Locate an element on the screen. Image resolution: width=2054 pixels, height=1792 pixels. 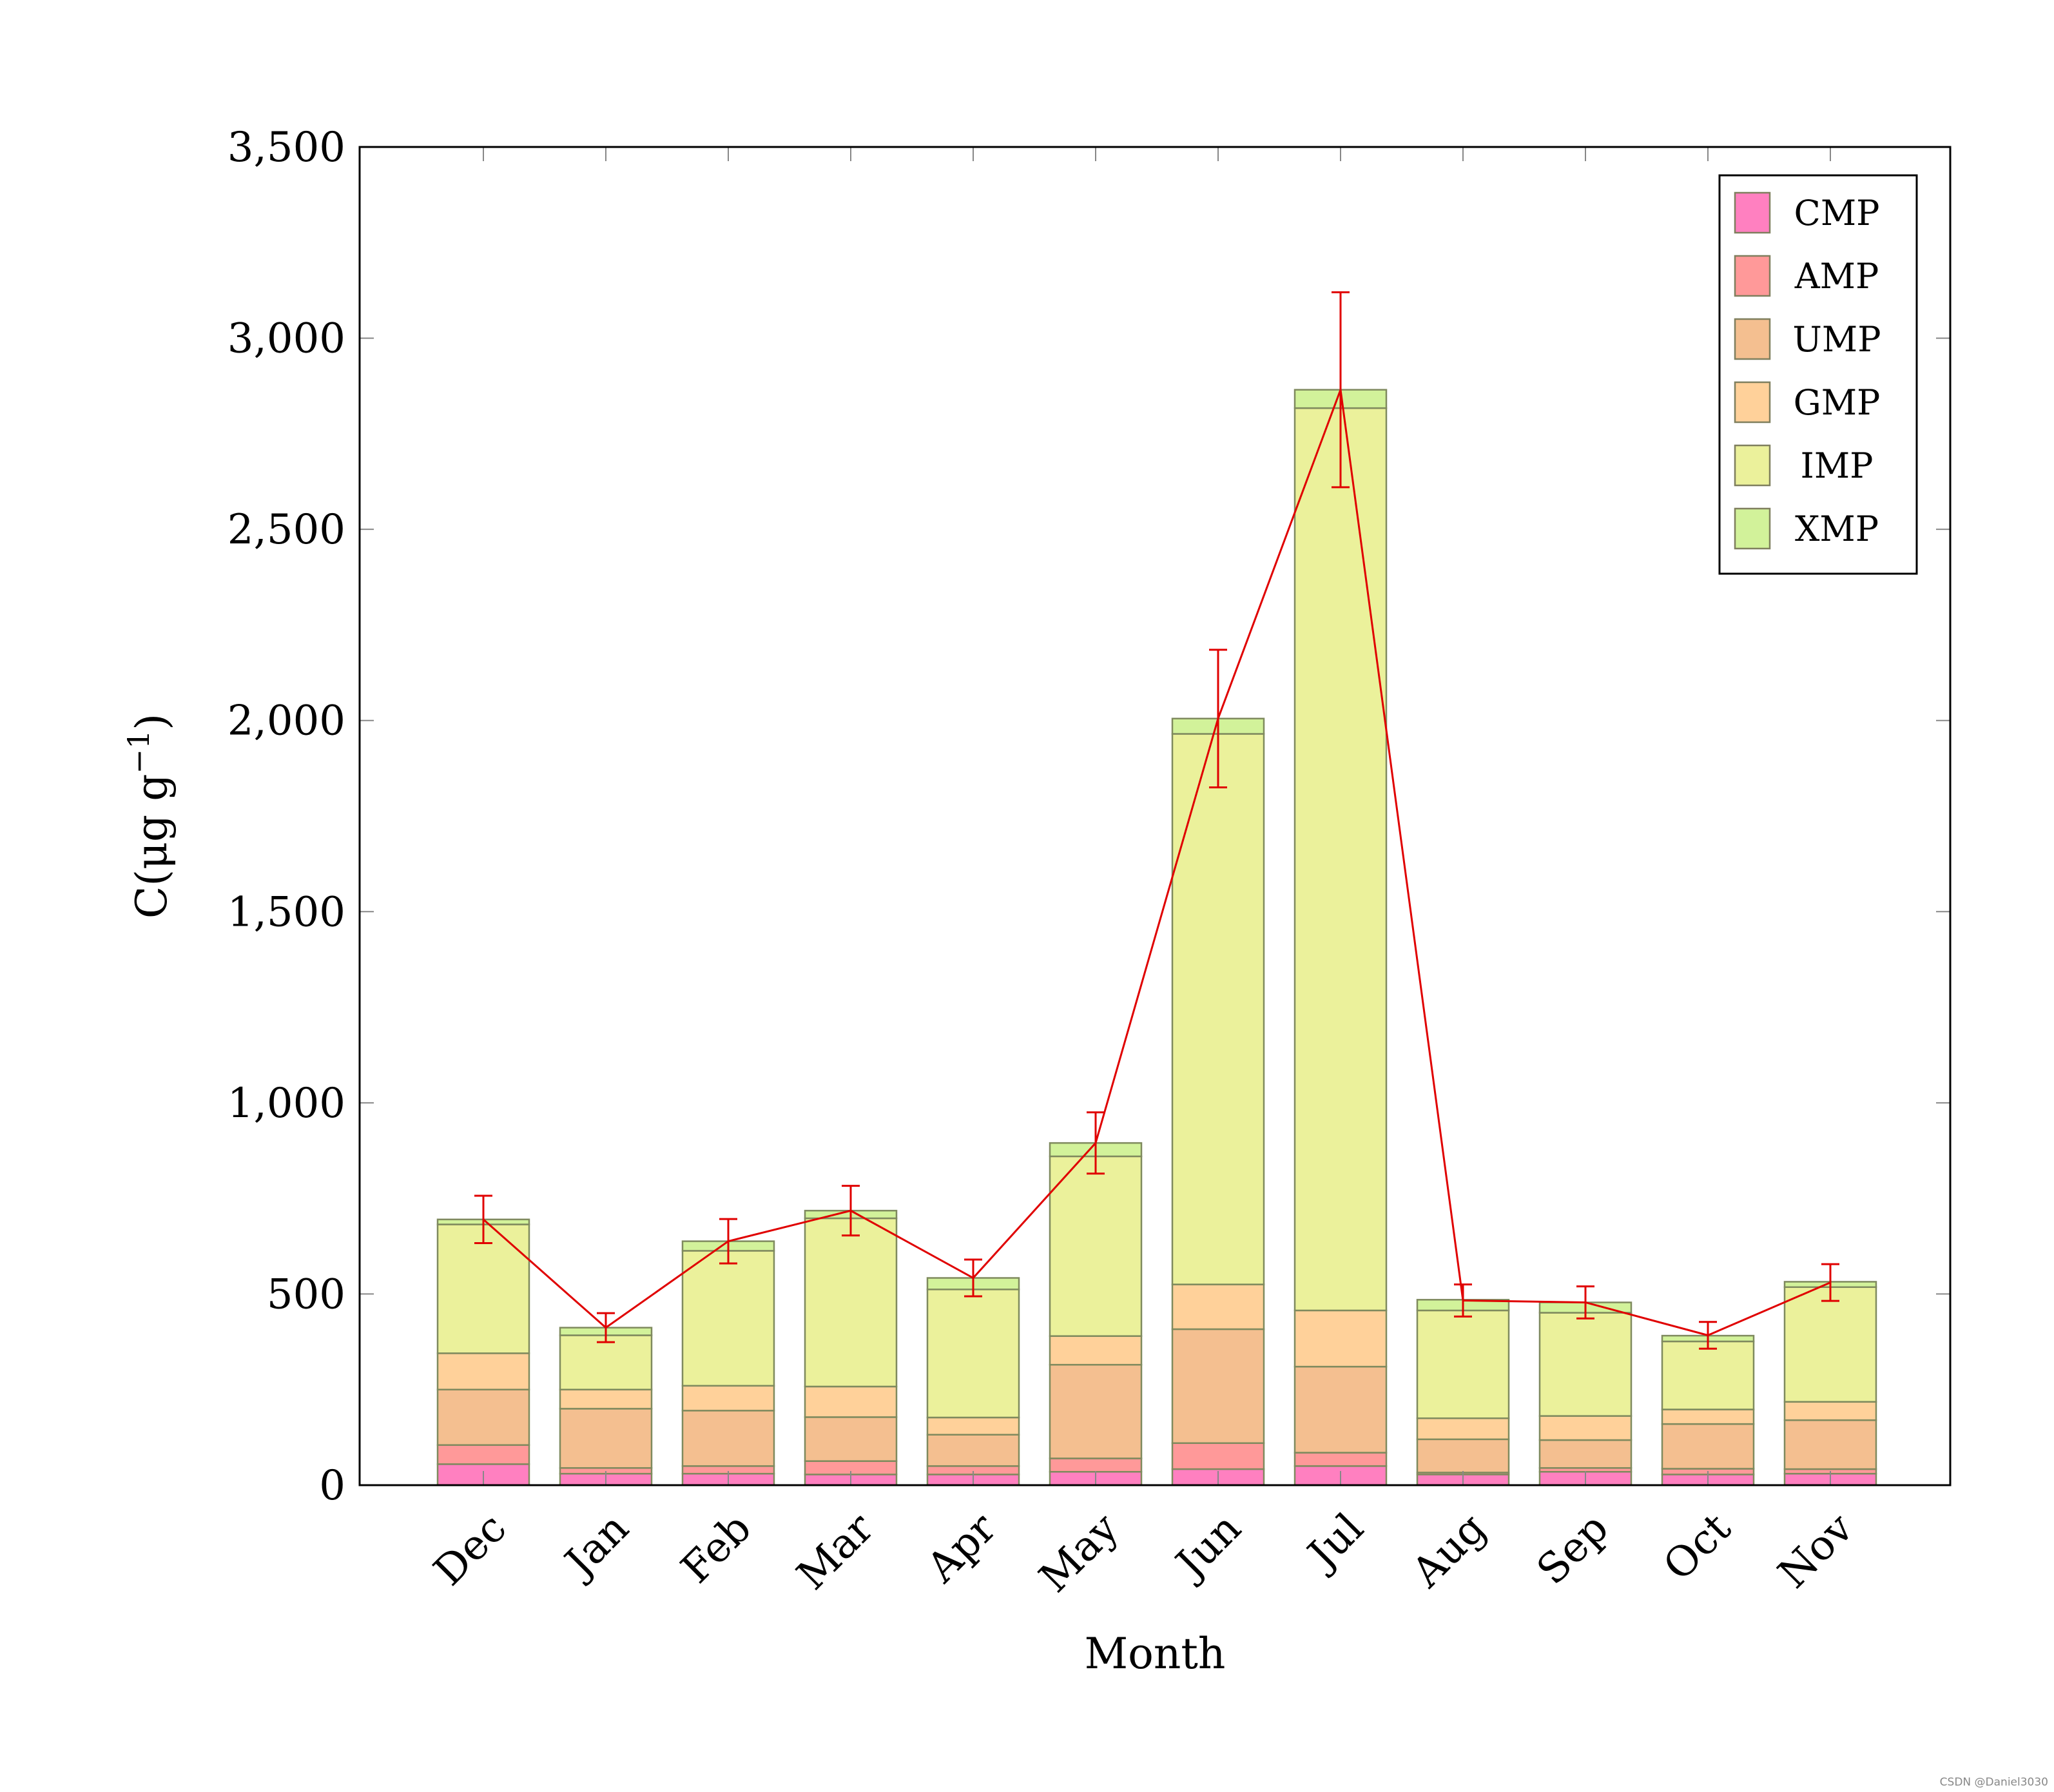
bar-gmp-oct is located at coordinates (1708, 1416).